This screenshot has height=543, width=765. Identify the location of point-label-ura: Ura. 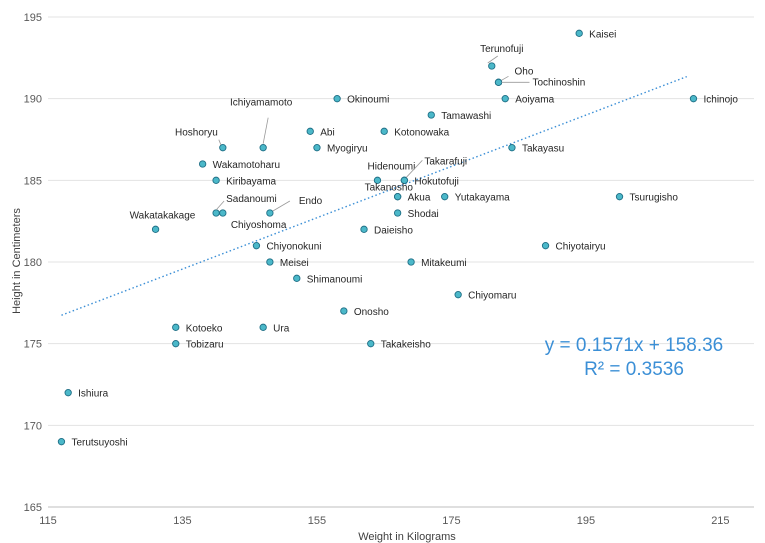
(281, 328).